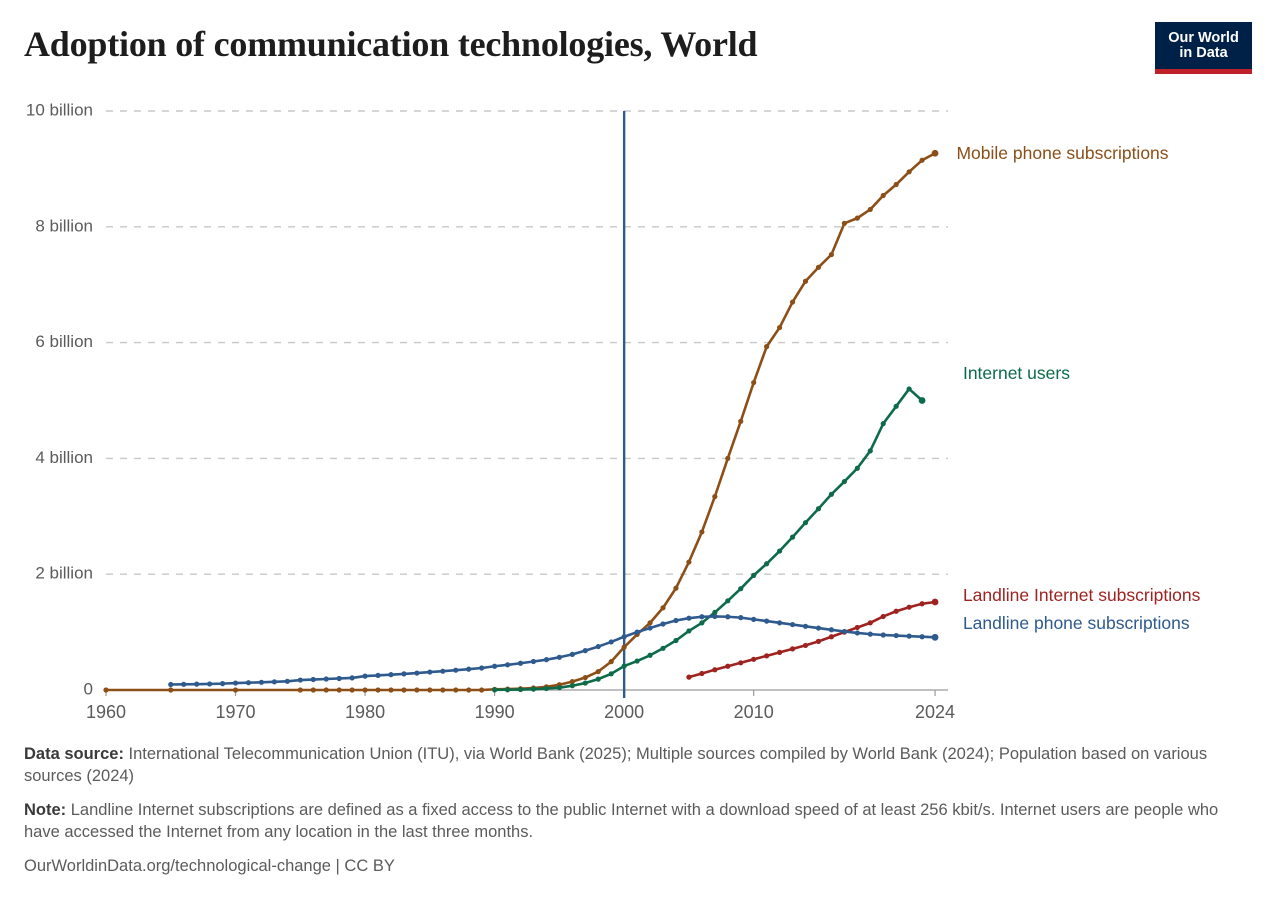  Describe the element at coordinates (64, 225) in the screenshot. I see `y-axis-tick-label: 8 billion` at that location.